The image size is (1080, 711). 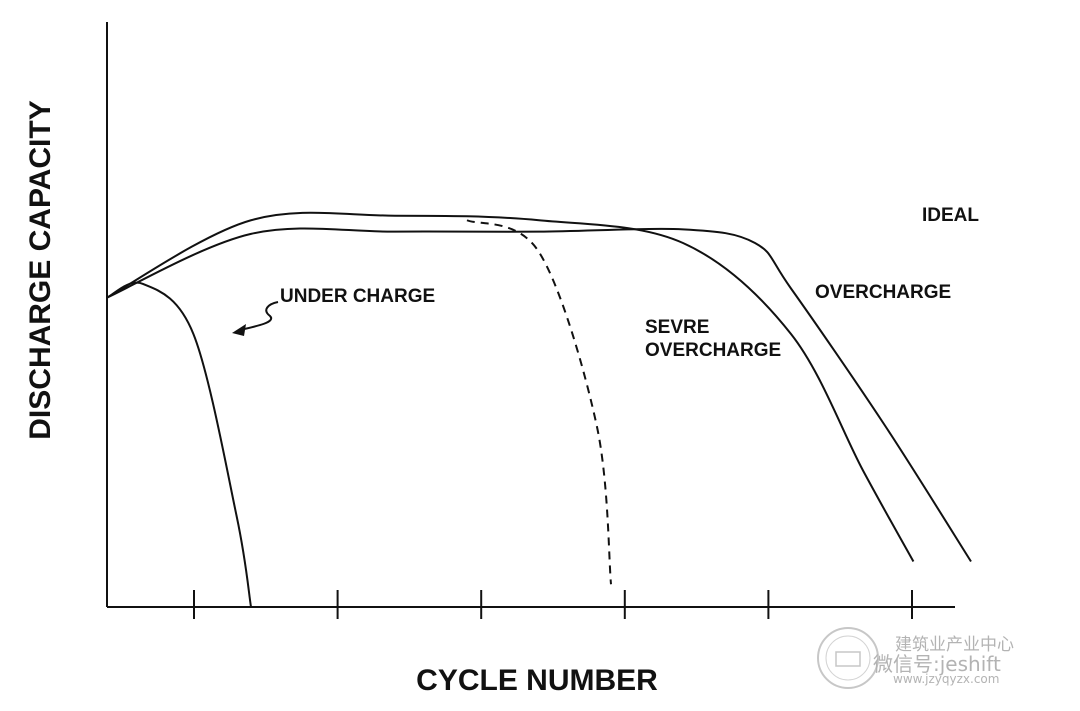 What do you see at coordinates (539, 402) in the screenshot?
I see `curve-sevre-overcharge` at bounding box center [539, 402].